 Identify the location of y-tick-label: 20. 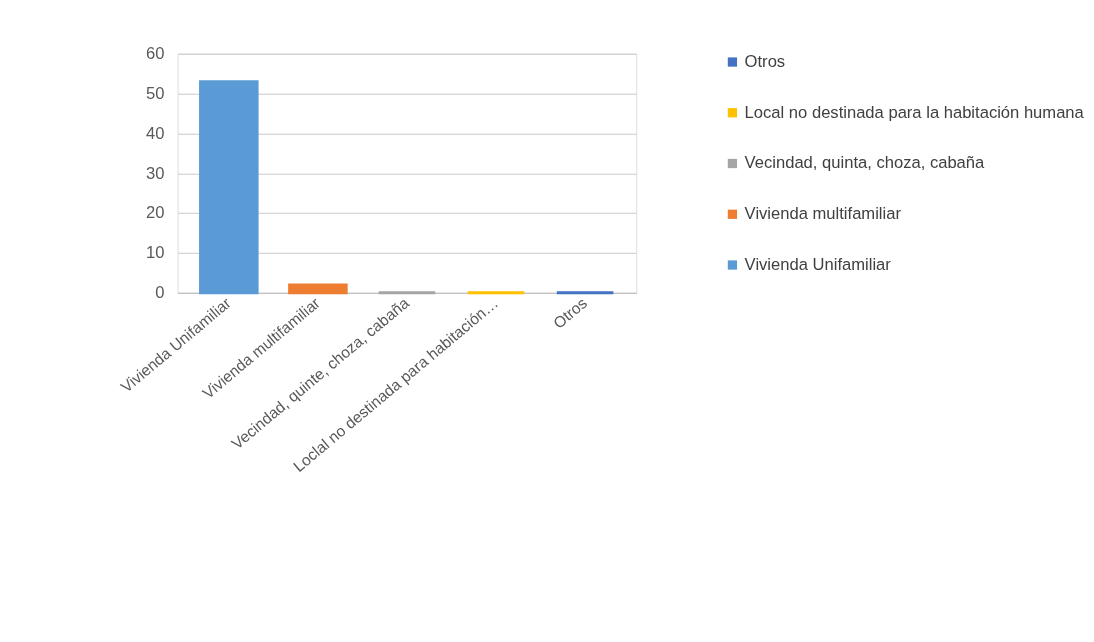
(155, 213).